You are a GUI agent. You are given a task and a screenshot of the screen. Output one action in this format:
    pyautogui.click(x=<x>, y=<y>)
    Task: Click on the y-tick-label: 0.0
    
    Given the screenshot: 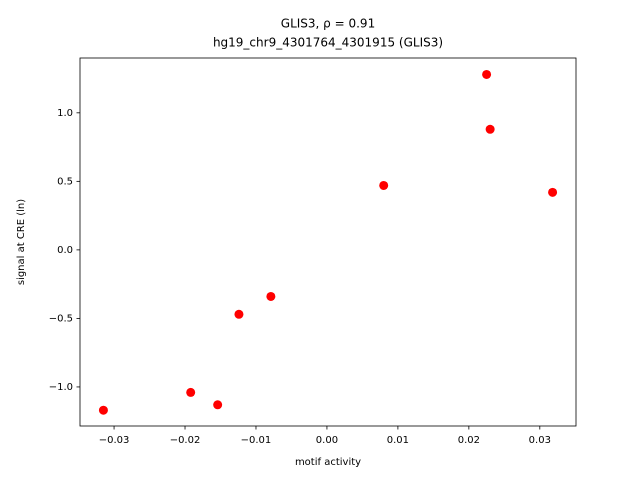 What is the action you would take?
    pyautogui.click(x=65, y=250)
    